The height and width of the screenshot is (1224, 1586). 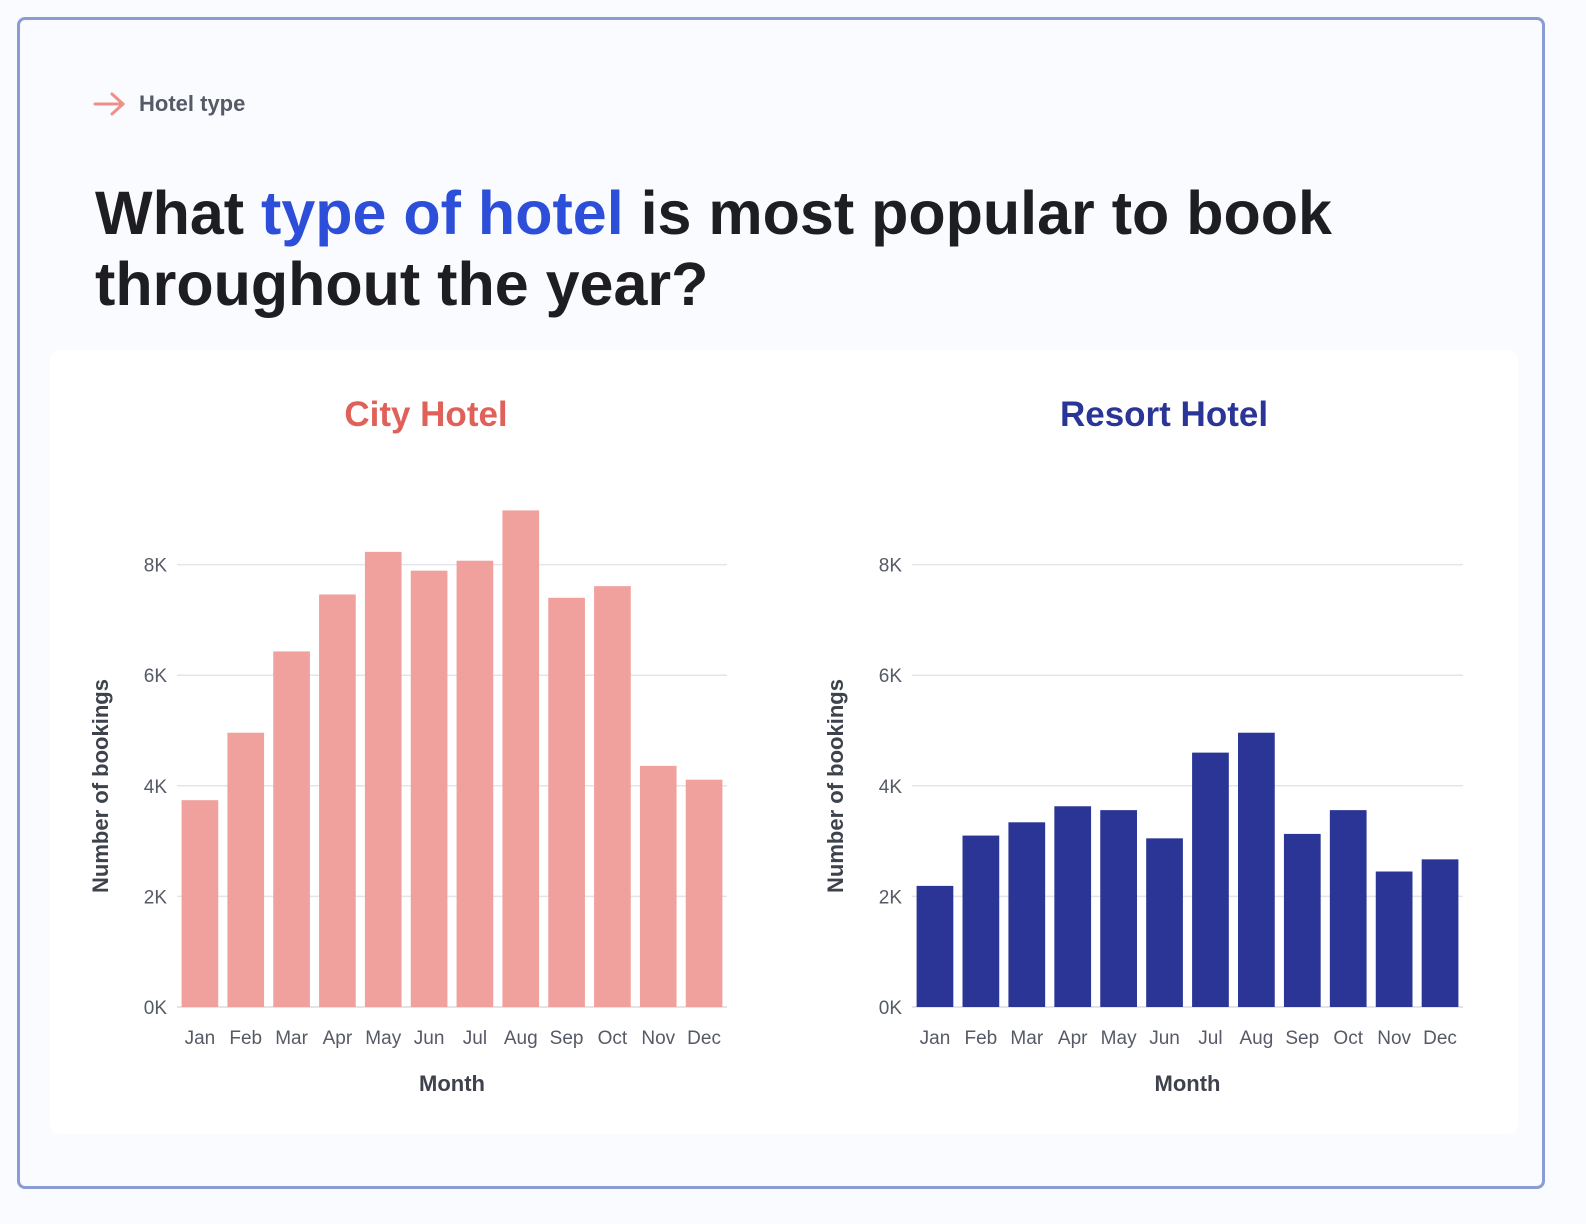 What do you see at coordinates (1256, 869) in the screenshot?
I see `resort-bar-aug` at bounding box center [1256, 869].